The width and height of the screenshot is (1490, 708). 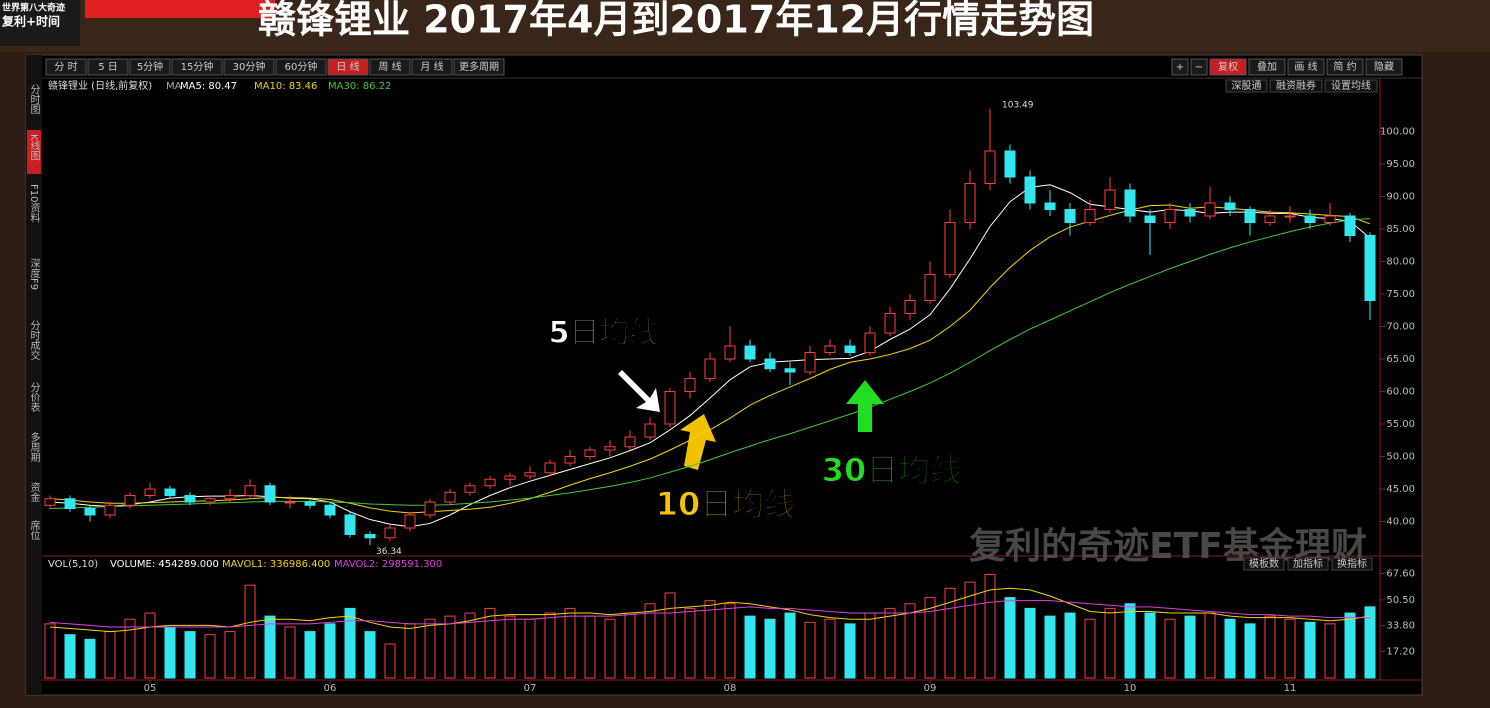 What do you see at coordinates (34, 147) in the screenshot?
I see `sidebar-item: K线图` at bounding box center [34, 147].